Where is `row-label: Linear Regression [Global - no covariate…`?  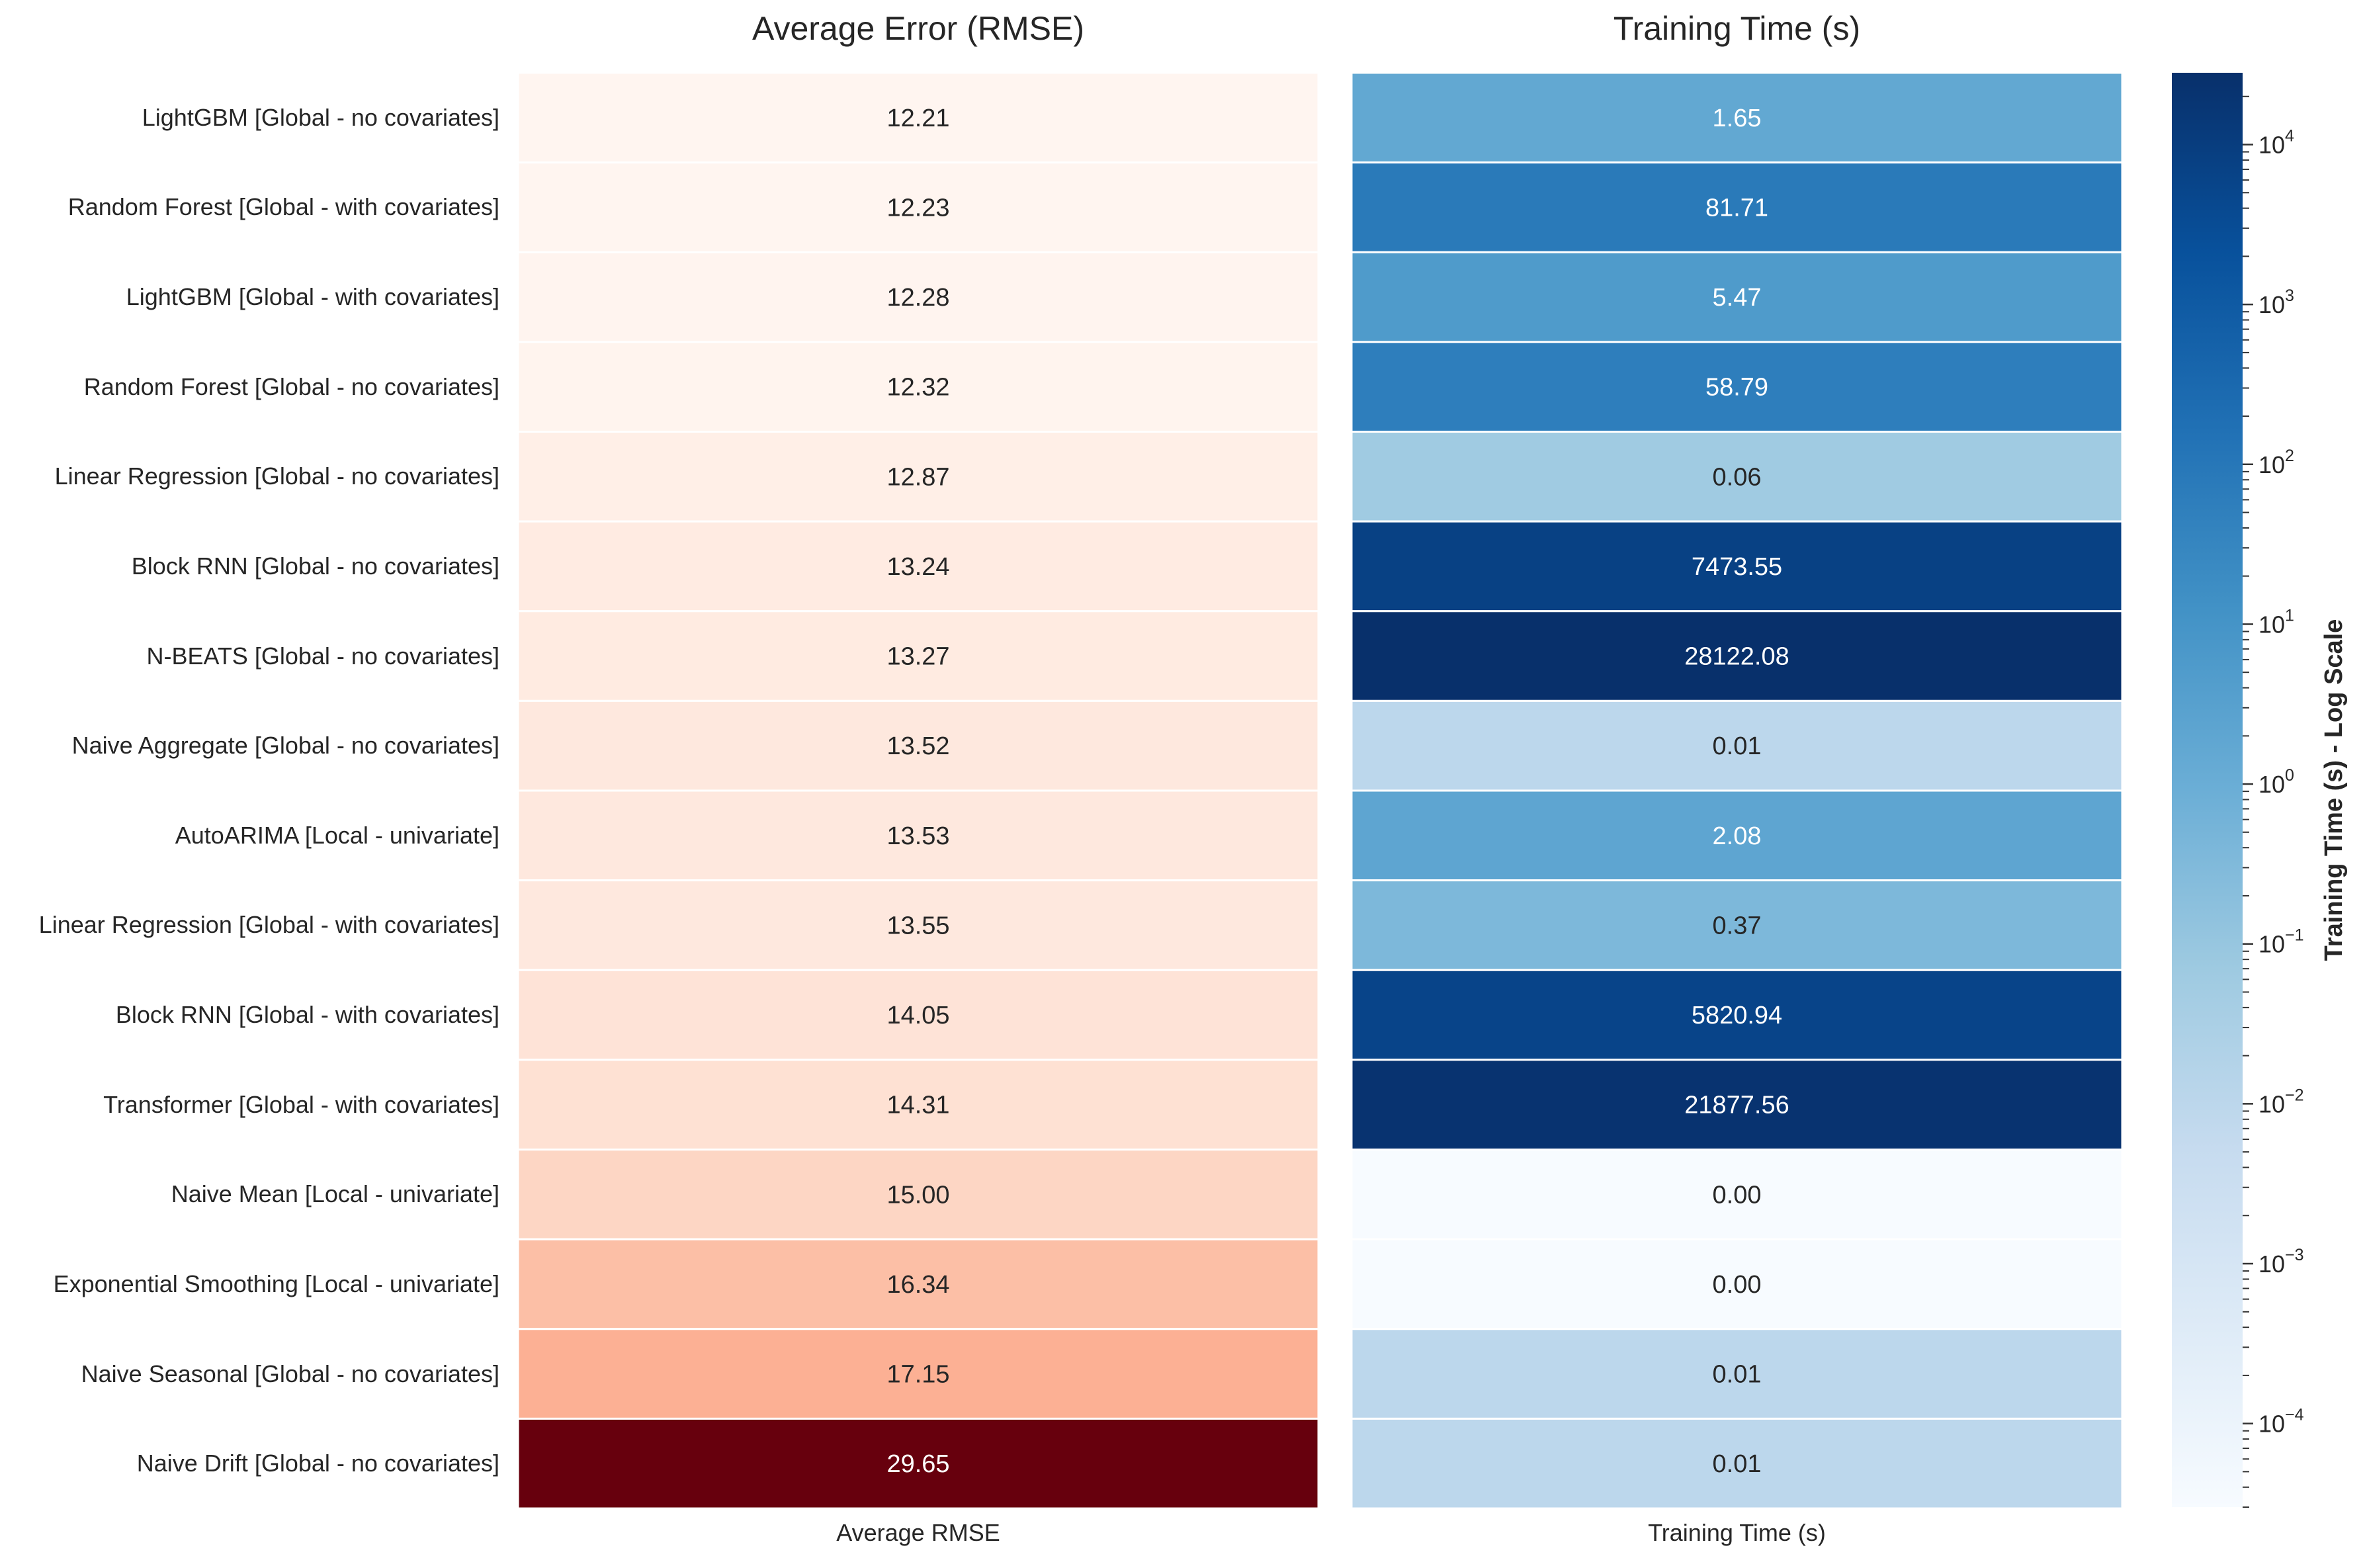 row-label: Linear Regression [Global - no covariate… is located at coordinates (276, 476).